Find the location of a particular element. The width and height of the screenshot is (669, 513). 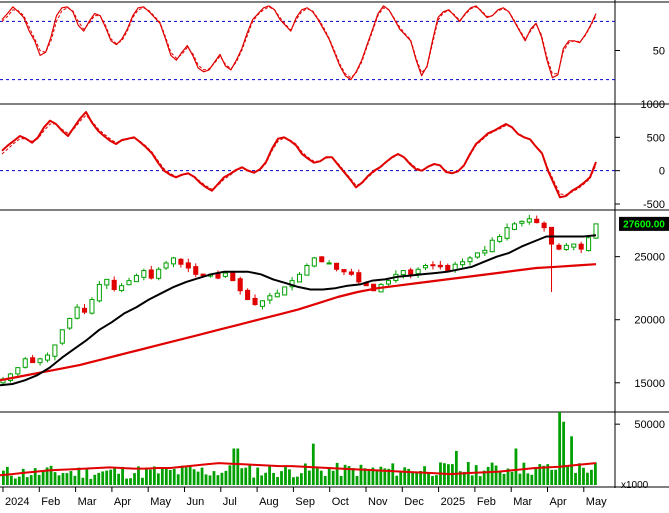

x-tick-label: Aug is located at coordinates (269, 502).